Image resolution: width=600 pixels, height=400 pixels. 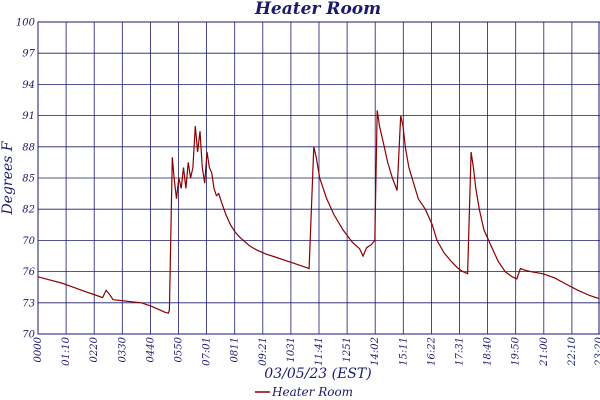 What do you see at coordinates (403, 351) in the screenshot?
I see `x-tick-label: 15:11` at bounding box center [403, 351].